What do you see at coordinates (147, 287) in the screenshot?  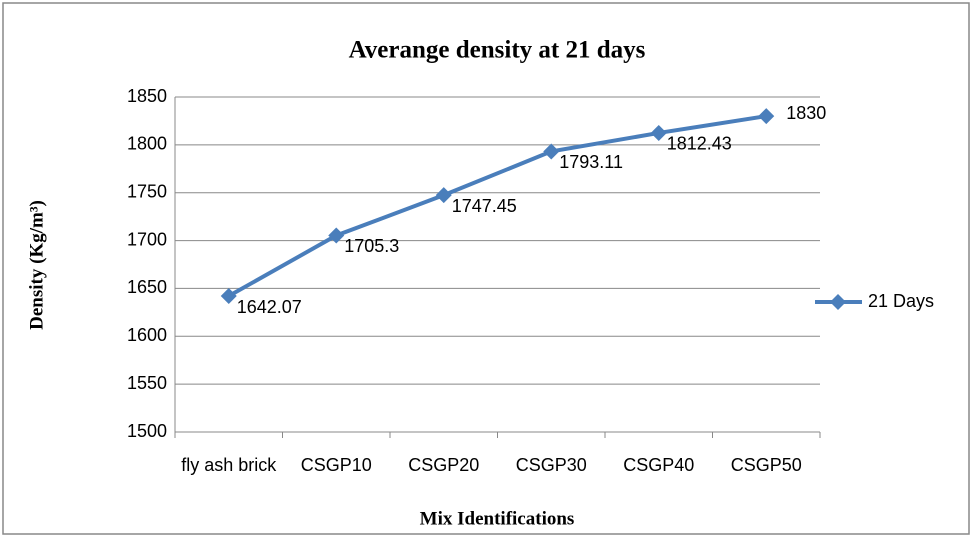 I see `y-tick-label: 1650` at bounding box center [147, 287].